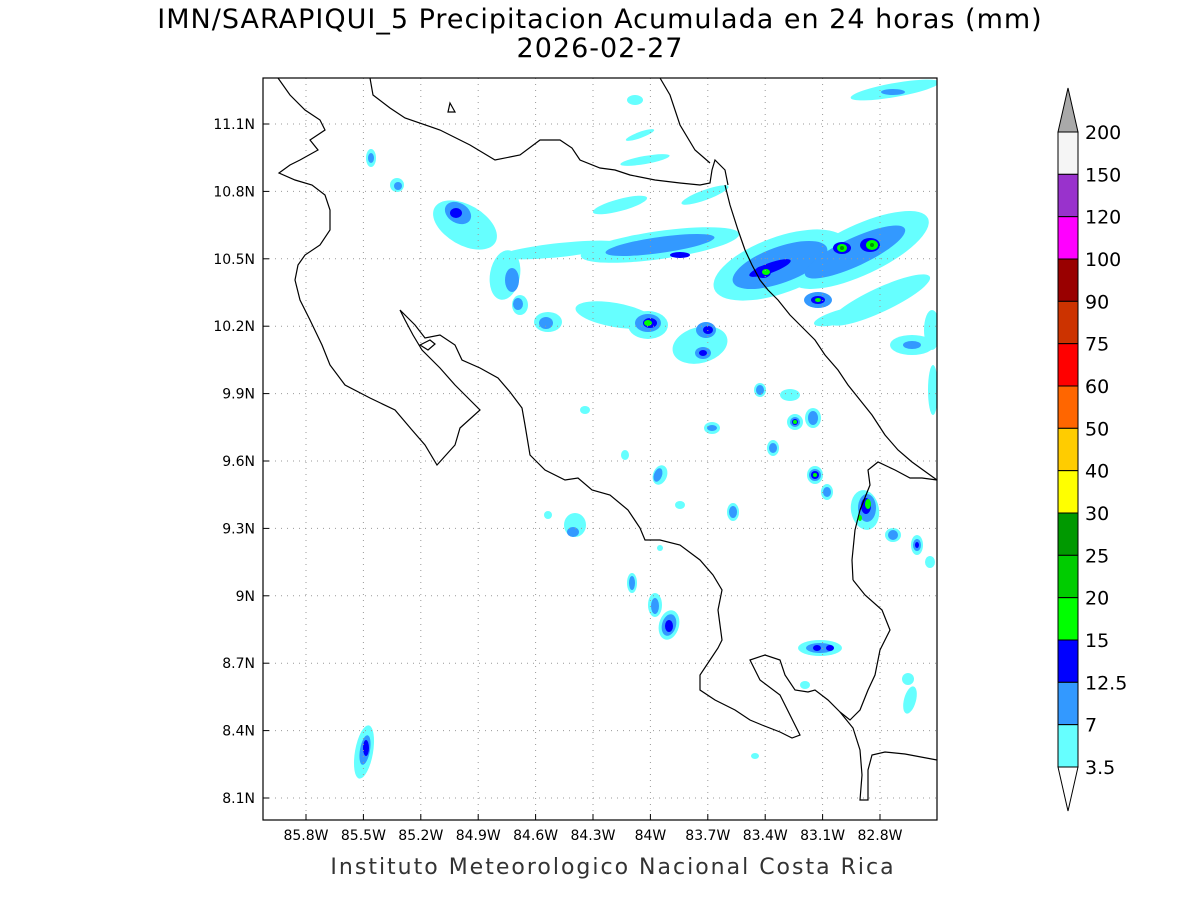  I want to click on colorbar-level-label: 150, so click(1103, 175).